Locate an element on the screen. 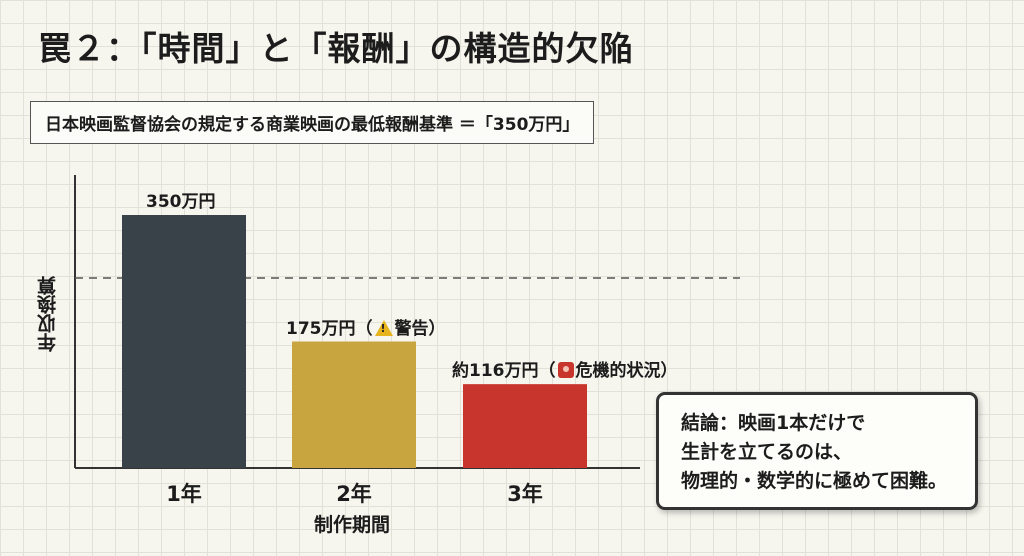  x-tick-label-3: 3年 is located at coordinates (525, 494).